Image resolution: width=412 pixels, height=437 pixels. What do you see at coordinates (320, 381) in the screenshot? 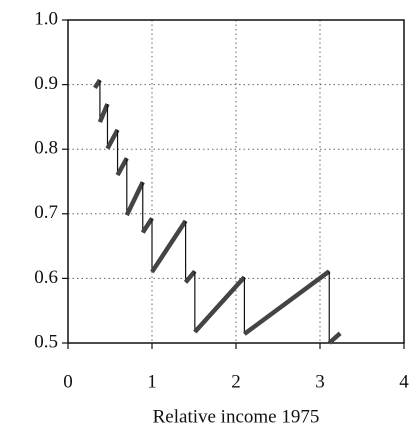
I see `x-tick-label: 3` at bounding box center [320, 381].